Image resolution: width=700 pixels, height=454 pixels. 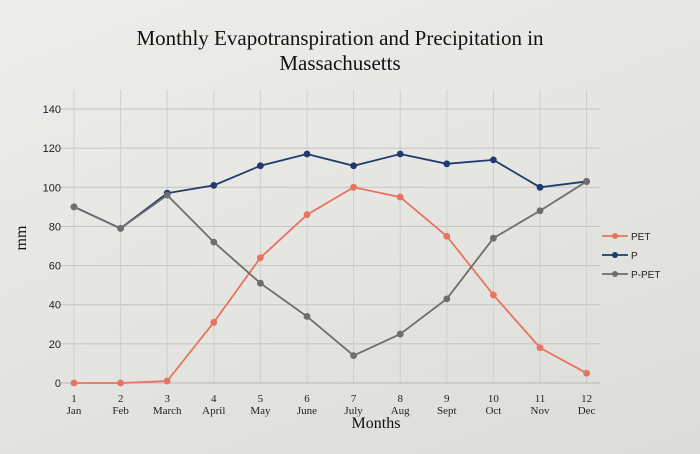 What do you see at coordinates (615, 274) in the screenshot?
I see `legend-marker-p-pet` at bounding box center [615, 274].